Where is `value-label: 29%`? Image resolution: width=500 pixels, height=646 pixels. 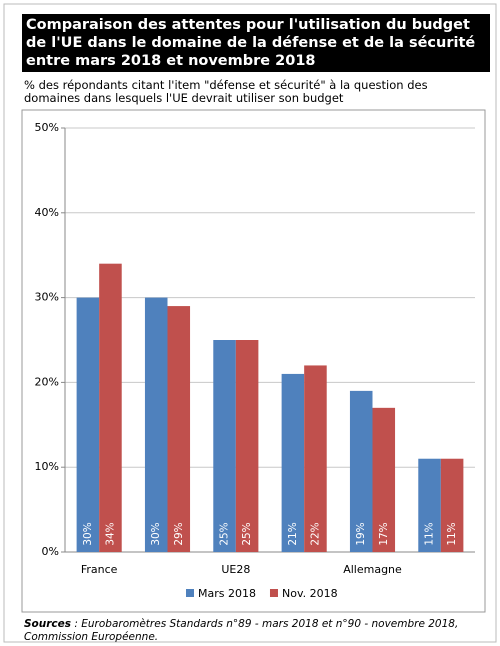
value-label: 29% is located at coordinates (179, 533).